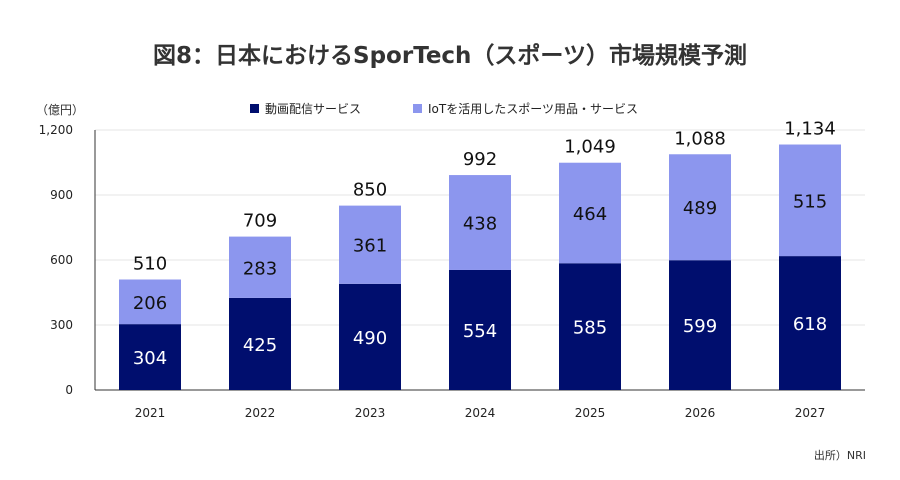 The height and width of the screenshot is (480, 900). I want to click on data-label-series2: 489, so click(700, 208).